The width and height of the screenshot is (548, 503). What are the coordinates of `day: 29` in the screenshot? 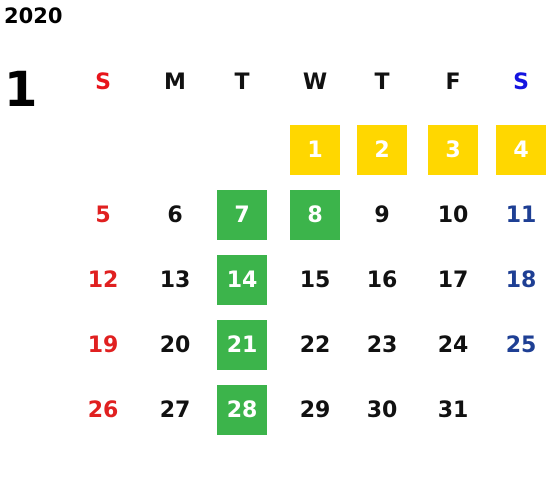 It's located at (315, 410).